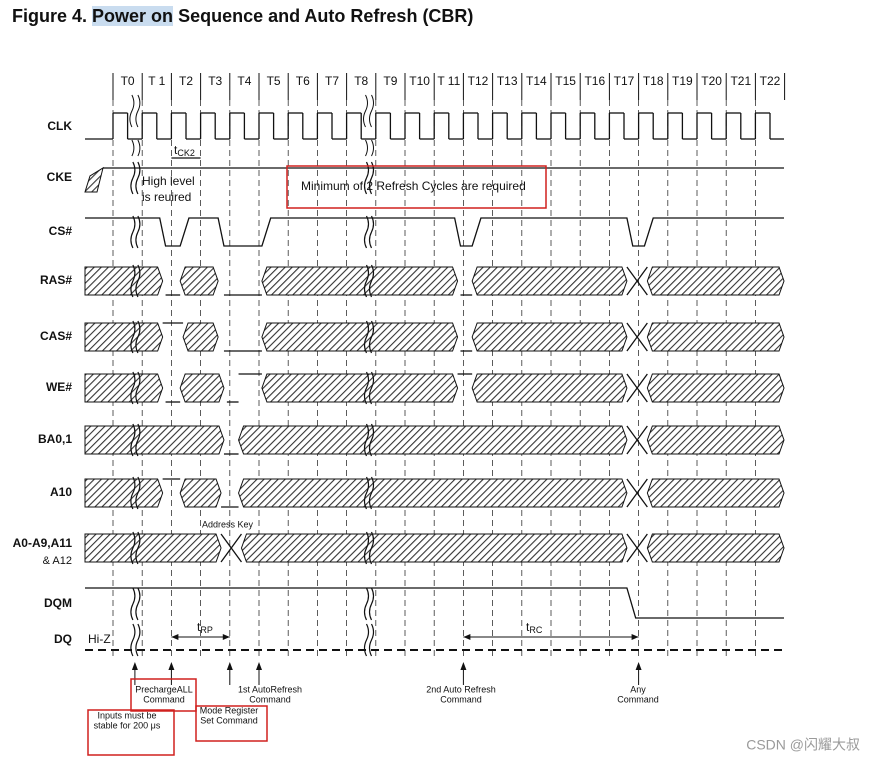 This screenshot has width=875, height=765. Describe the element at coordinates (390, 81) in the screenshot. I see `clock-label: T9` at that location.